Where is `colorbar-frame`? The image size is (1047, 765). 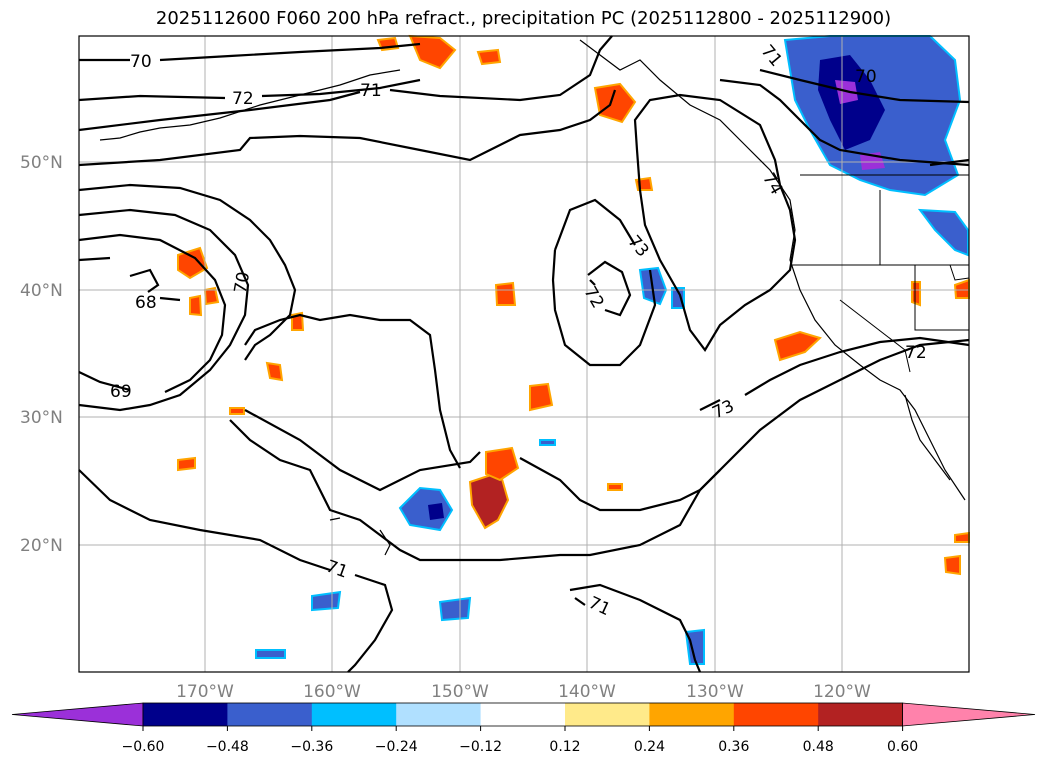
colorbar-frame is located at coordinates (522, 714).